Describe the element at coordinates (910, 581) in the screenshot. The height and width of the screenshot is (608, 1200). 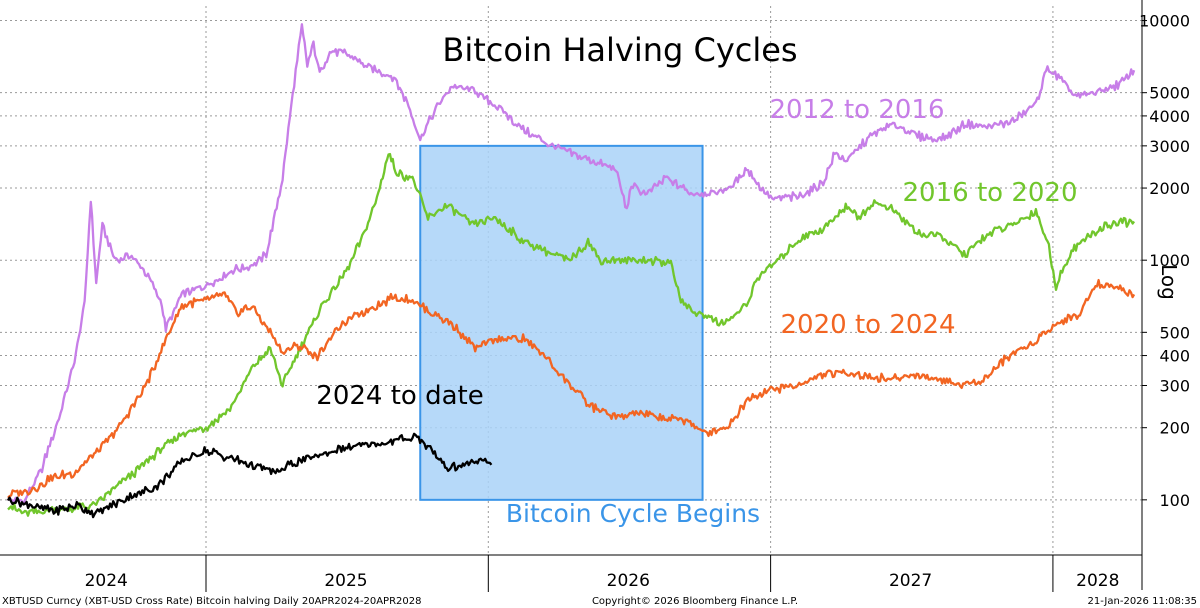
I see `x-tick-label: 2027` at that location.